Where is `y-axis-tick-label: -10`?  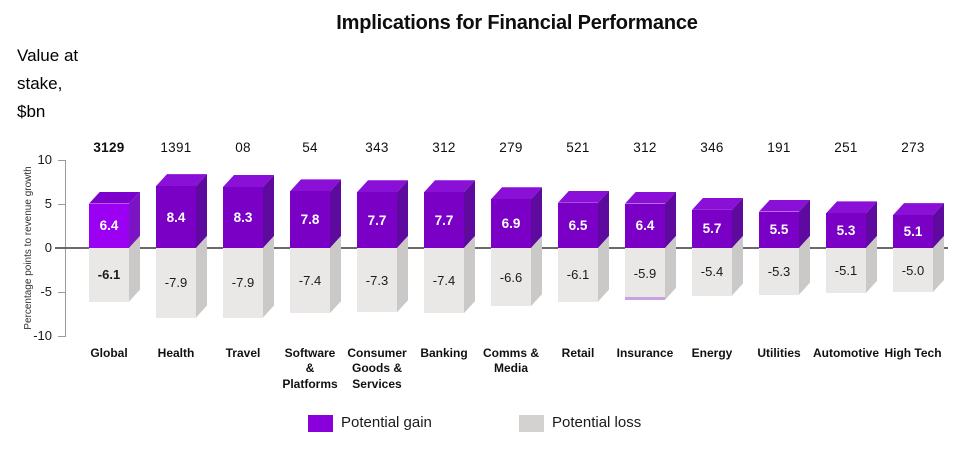
y-axis-tick-label: -10 is located at coordinates (42, 335).